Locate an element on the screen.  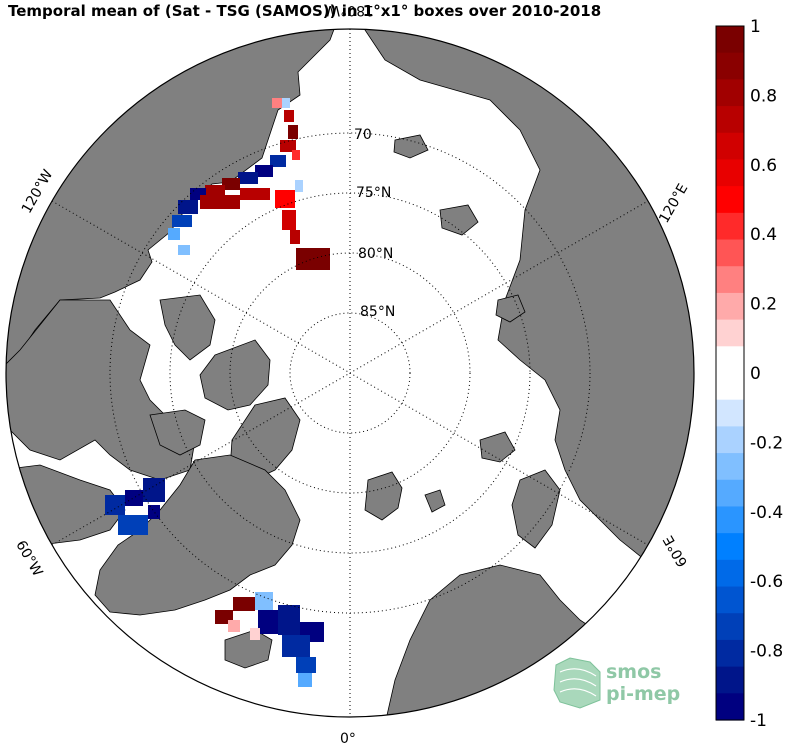
logo-text-pimep: pi-mep is located at coordinates (643, 694).